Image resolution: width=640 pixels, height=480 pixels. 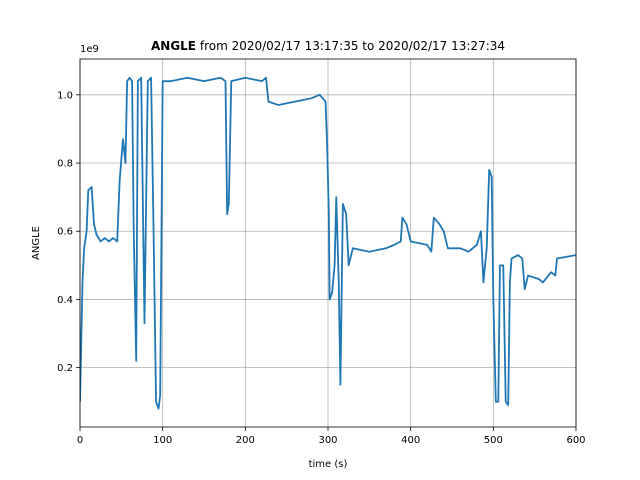 I want to click on x-tick-label: 500, so click(x=493, y=440).